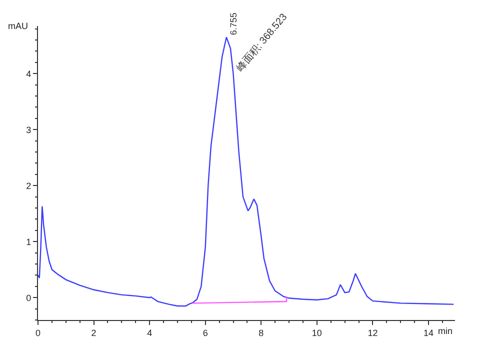 The height and width of the screenshot is (350, 477). What do you see at coordinates (428, 333) in the screenshot?
I see `x-tick-label: 14` at bounding box center [428, 333].